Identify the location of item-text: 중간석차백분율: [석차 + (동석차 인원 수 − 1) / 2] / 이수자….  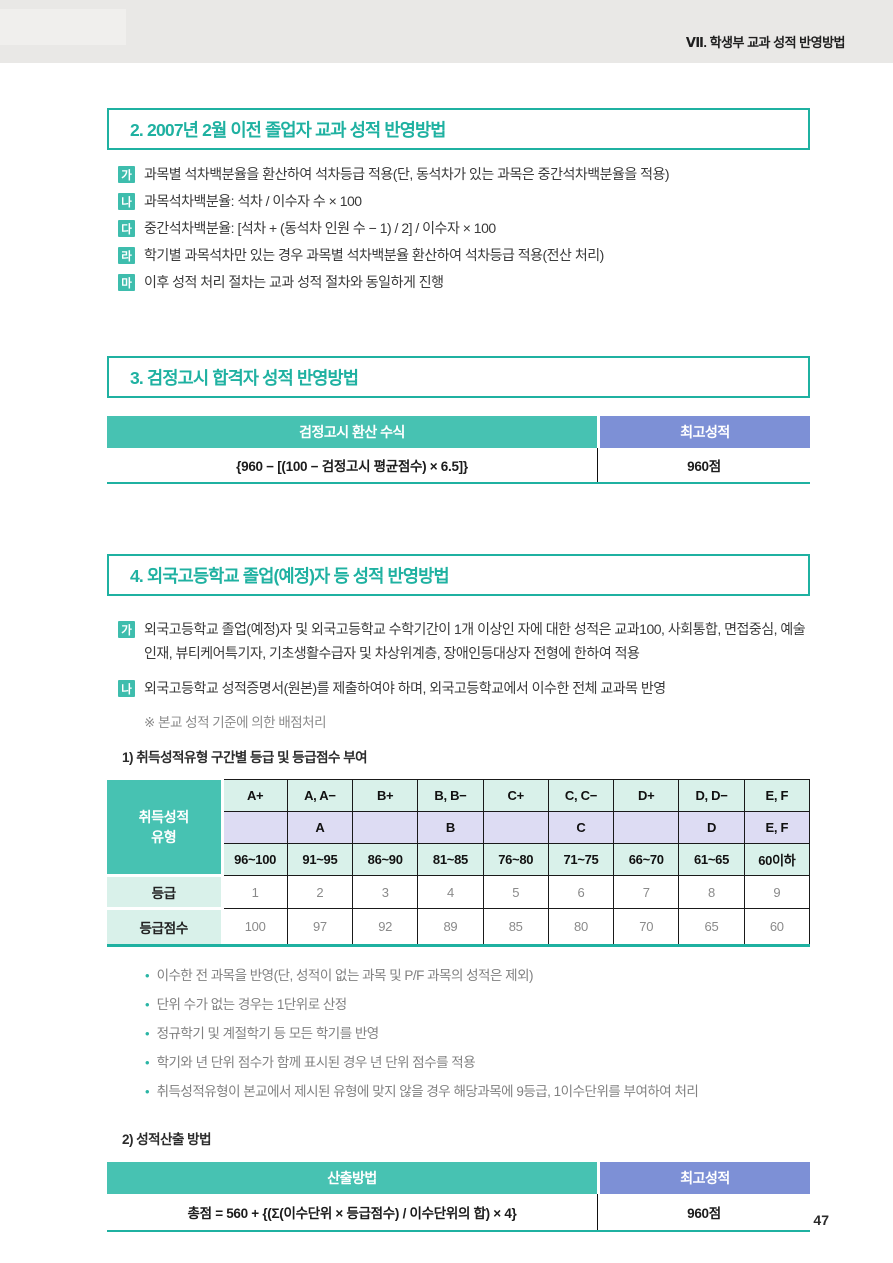
(320, 228).